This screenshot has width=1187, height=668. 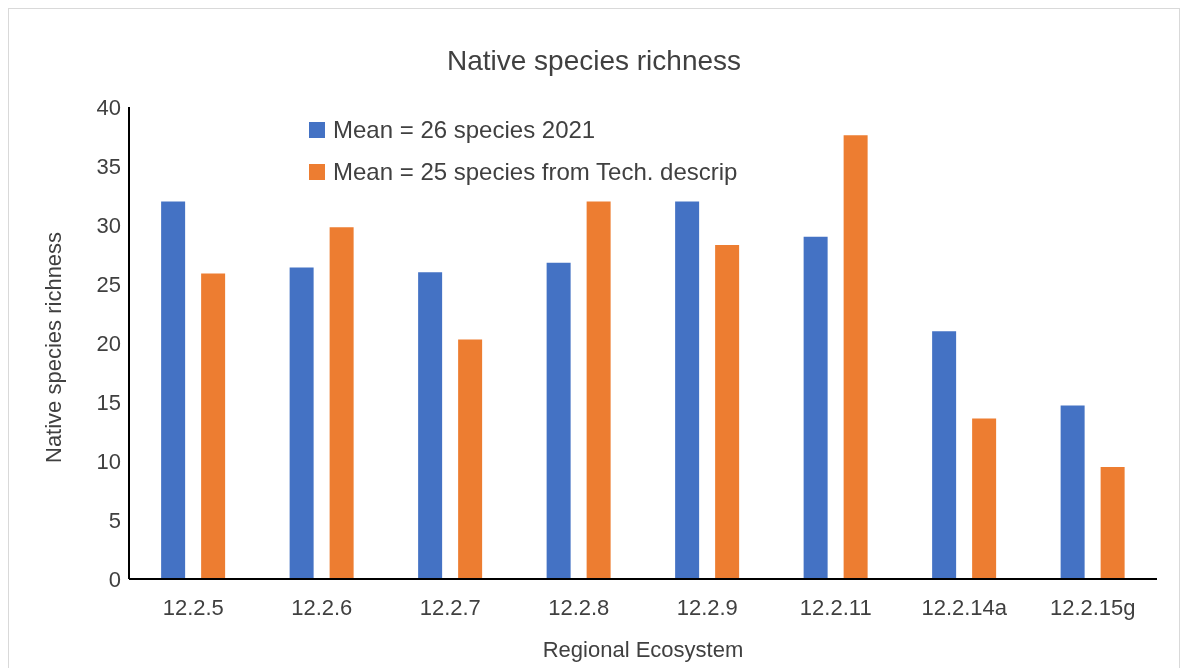 I want to click on x-tick-label: 12.2.8, so click(x=579, y=607).